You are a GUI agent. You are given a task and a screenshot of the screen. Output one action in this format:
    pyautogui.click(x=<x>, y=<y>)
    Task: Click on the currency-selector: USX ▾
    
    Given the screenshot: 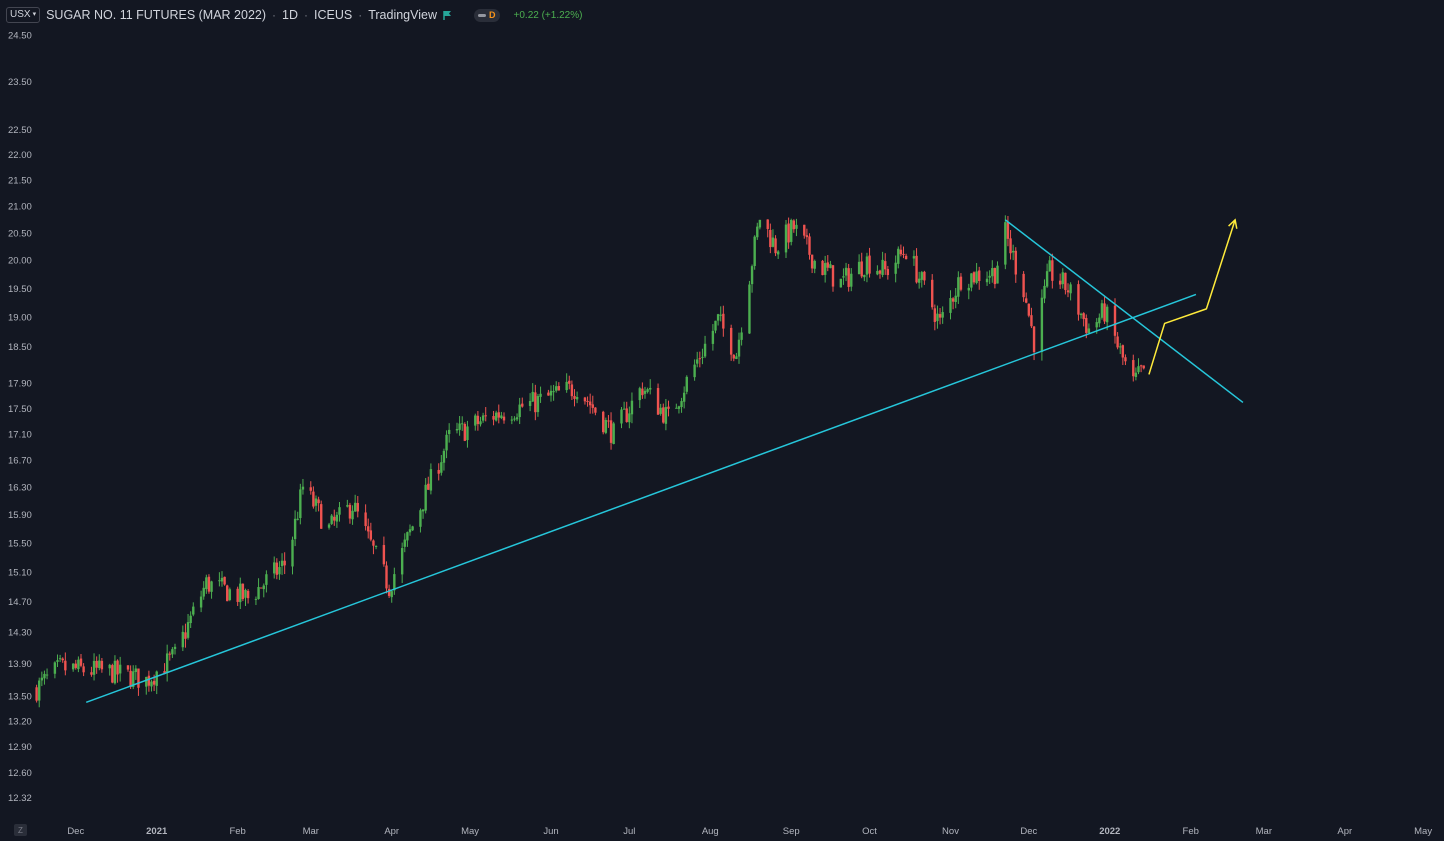 What is the action you would take?
    pyautogui.click(x=23, y=15)
    